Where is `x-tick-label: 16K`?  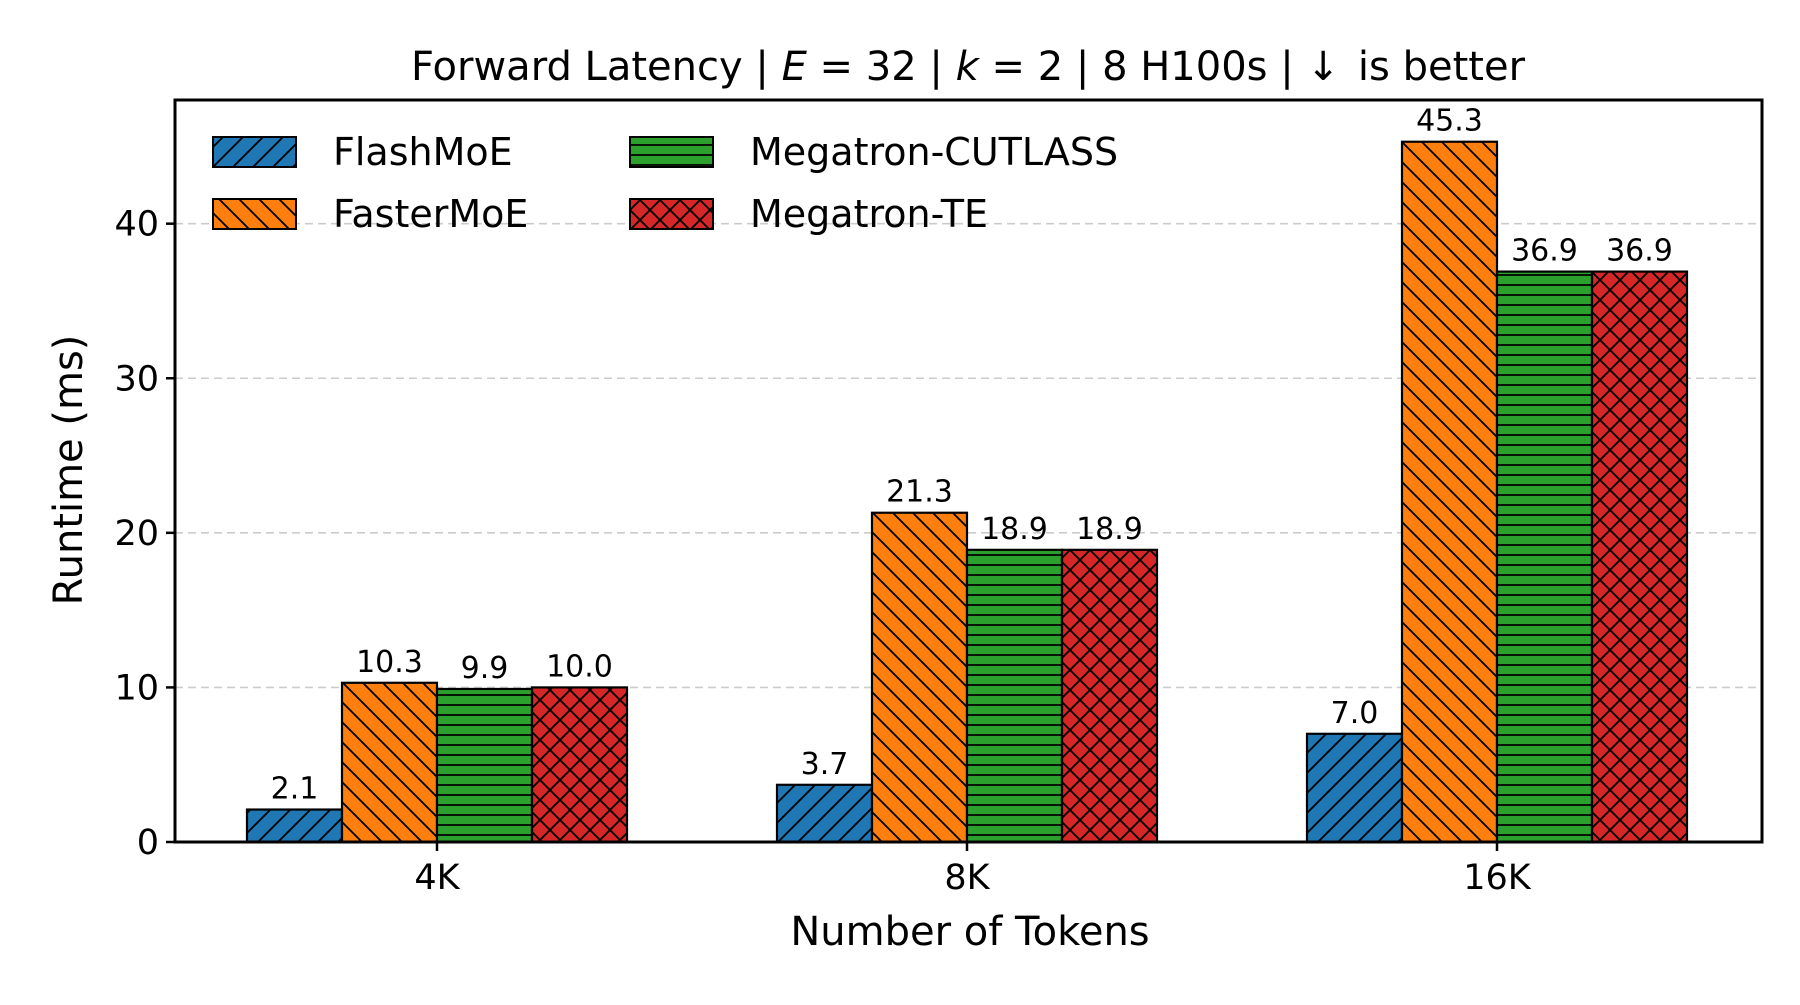 x-tick-label: 16K is located at coordinates (1497, 878).